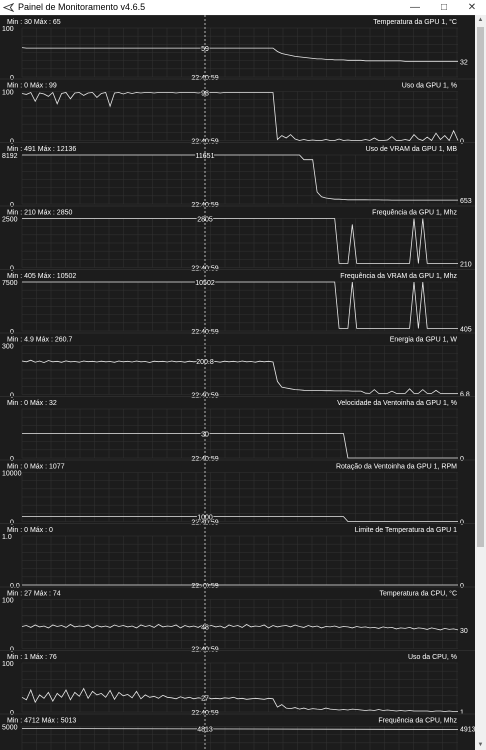  Describe the element at coordinates (205, 730) in the screenshot. I see `cursor-value-label: 4813` at that location.